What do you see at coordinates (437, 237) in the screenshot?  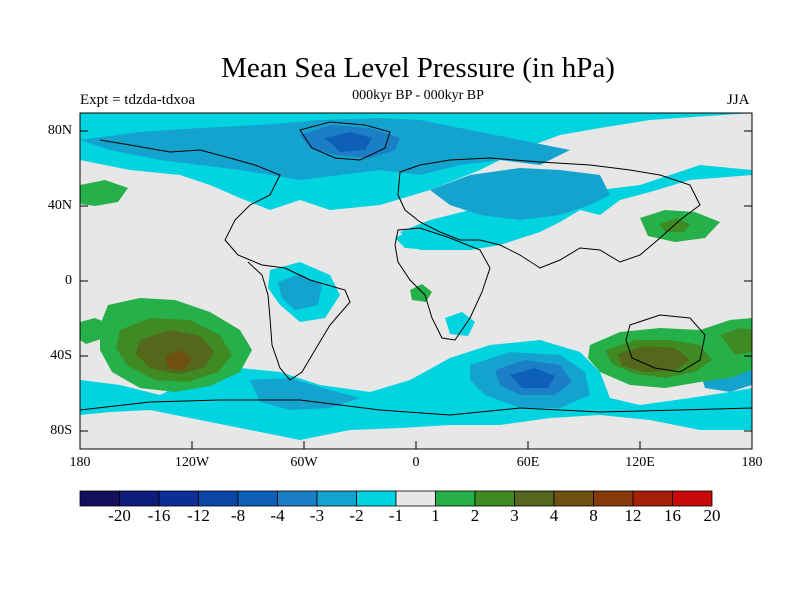 I see `indian-cyan` at bounding box center [437, 237].